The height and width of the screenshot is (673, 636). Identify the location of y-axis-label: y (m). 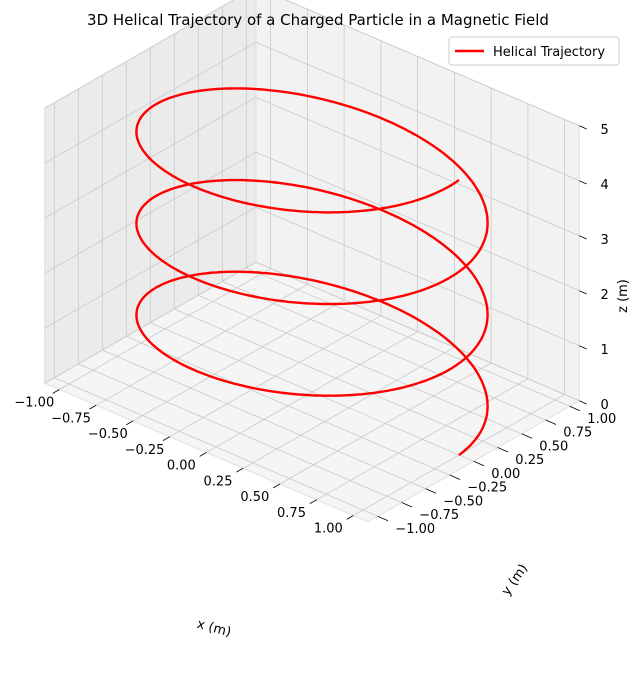
(515, 580).